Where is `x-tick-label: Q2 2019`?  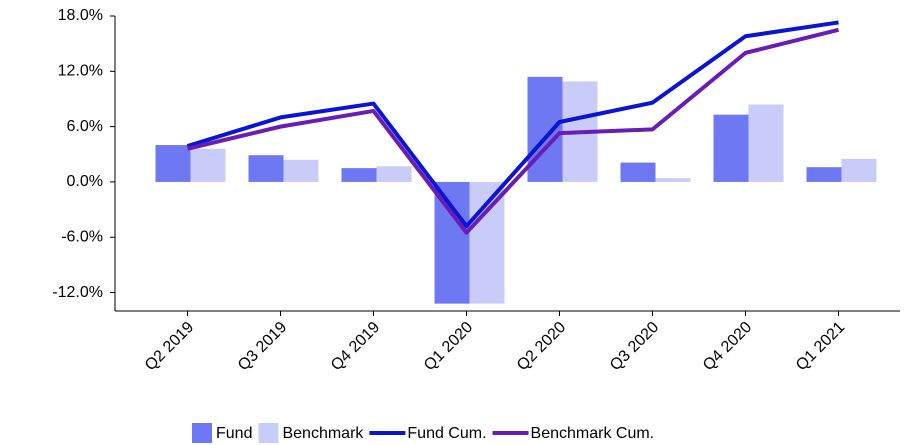
x-tick-label: Q2 2019 is located at coordinates (170, 347).